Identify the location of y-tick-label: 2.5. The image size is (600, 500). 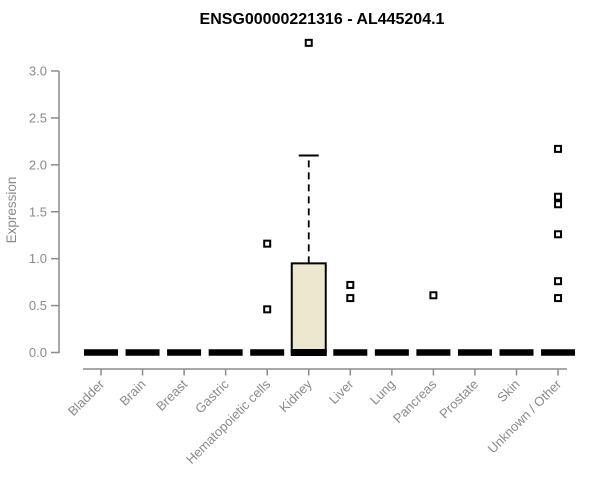
(38, 117).